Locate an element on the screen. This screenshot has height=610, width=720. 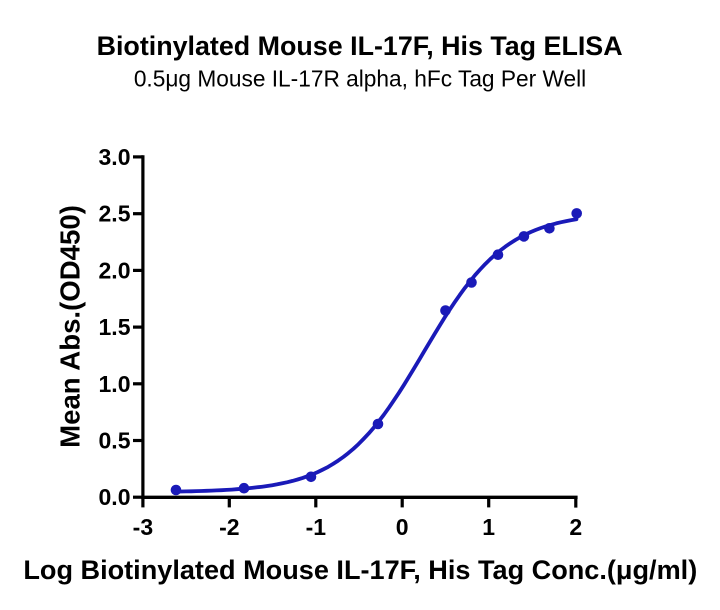
svg-text: 1 is located at coordinates (488, 527).